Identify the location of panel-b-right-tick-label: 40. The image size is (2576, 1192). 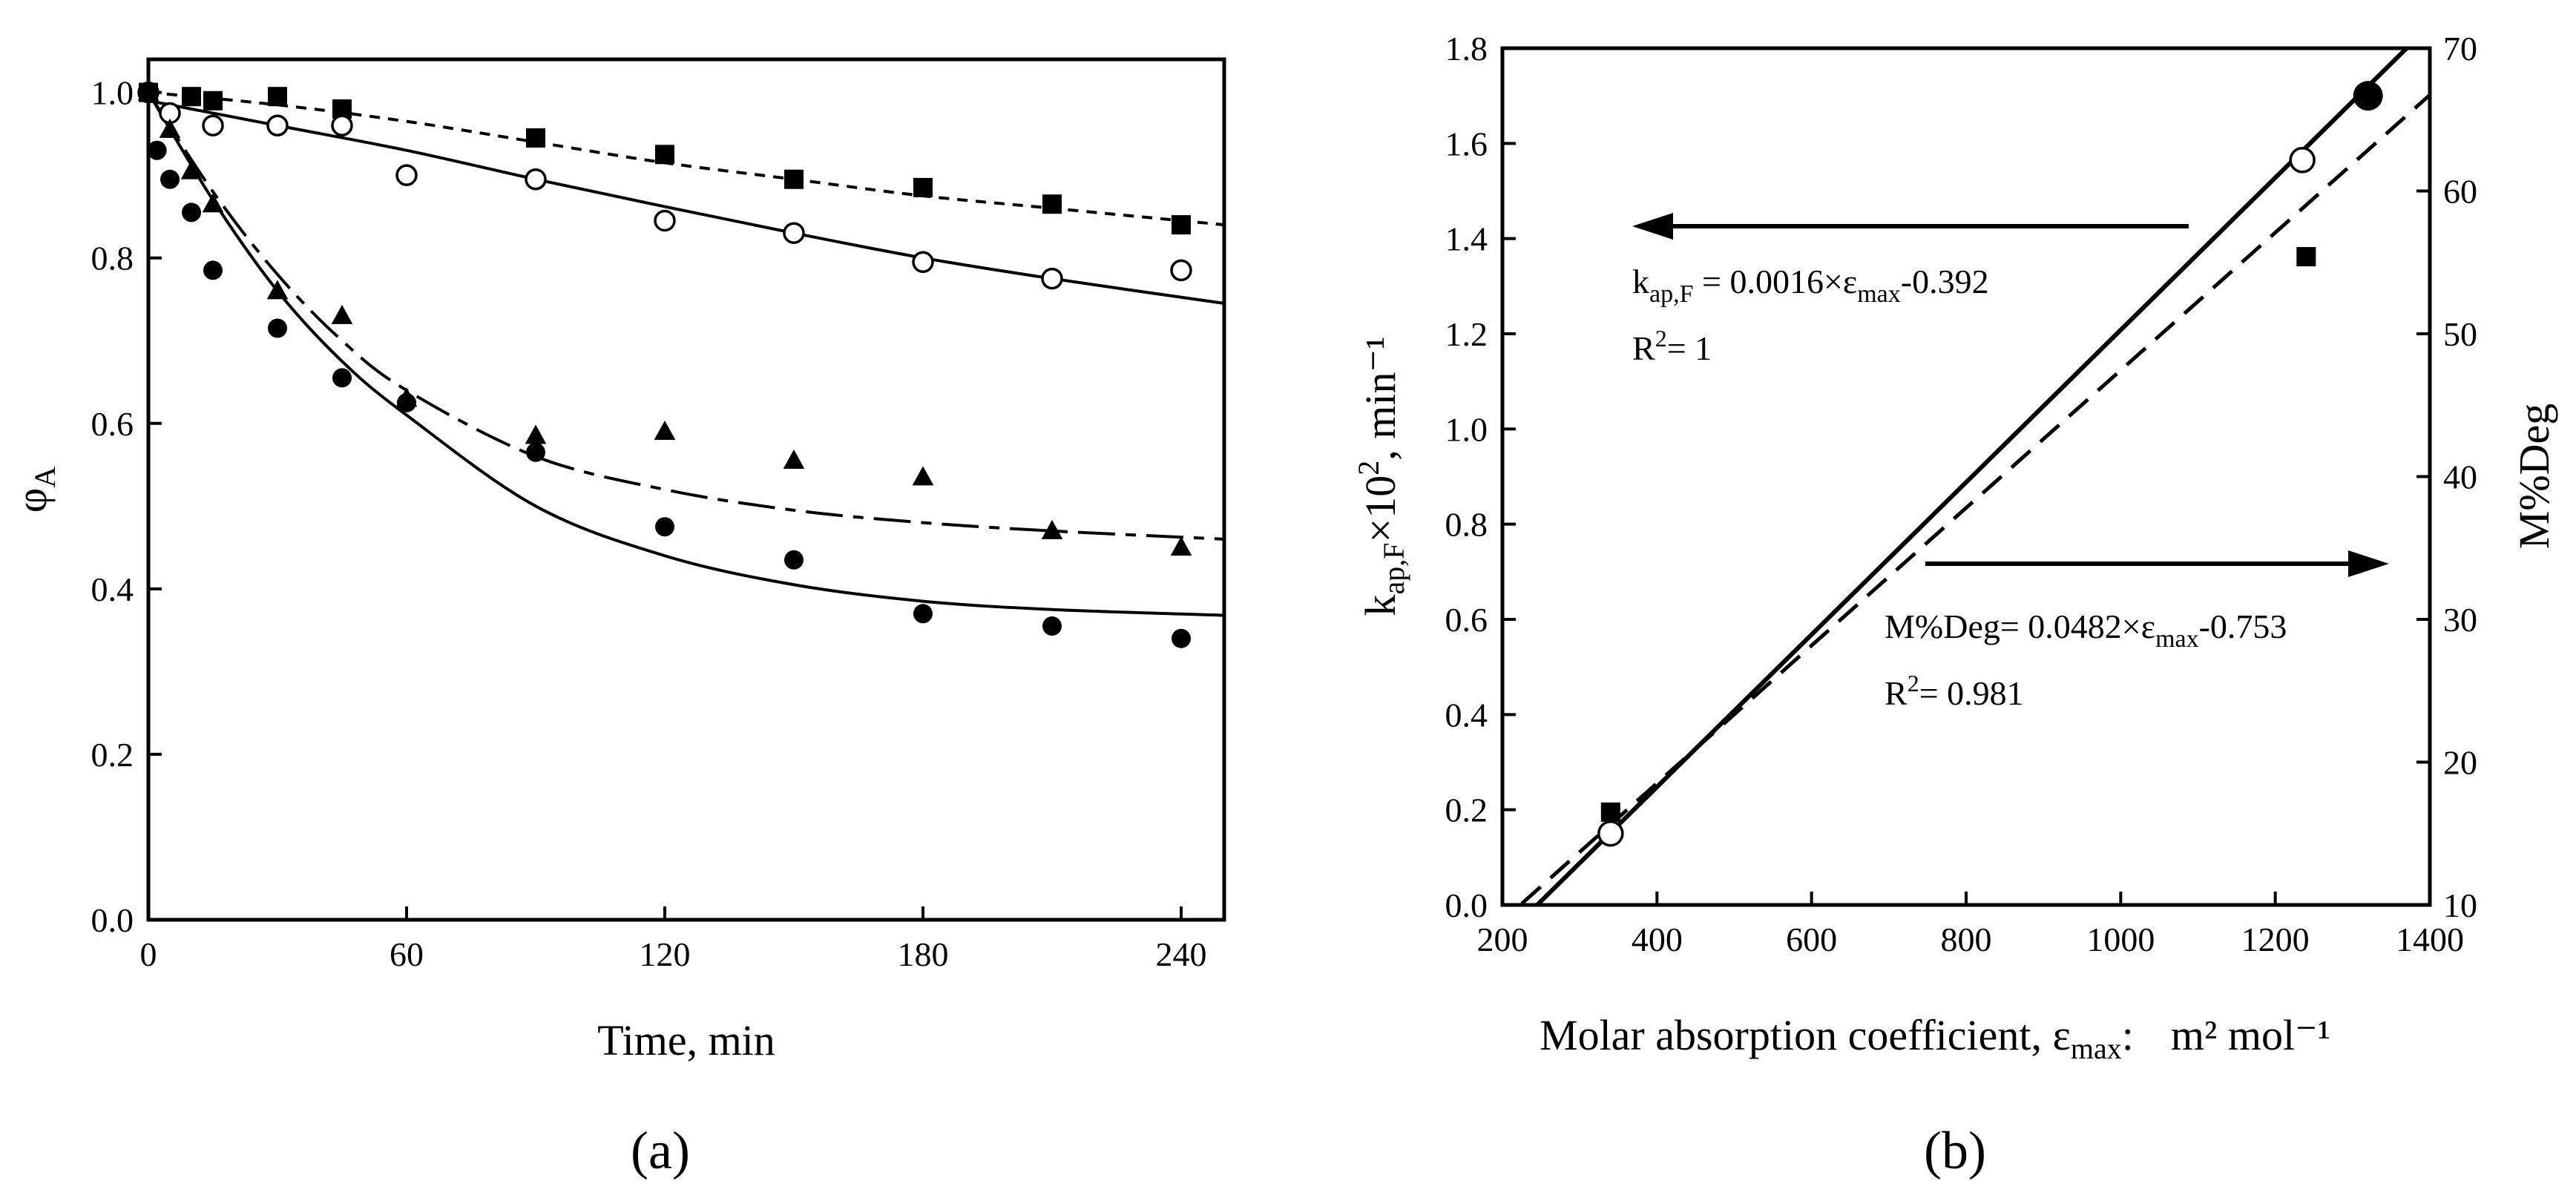
(2460, 477).